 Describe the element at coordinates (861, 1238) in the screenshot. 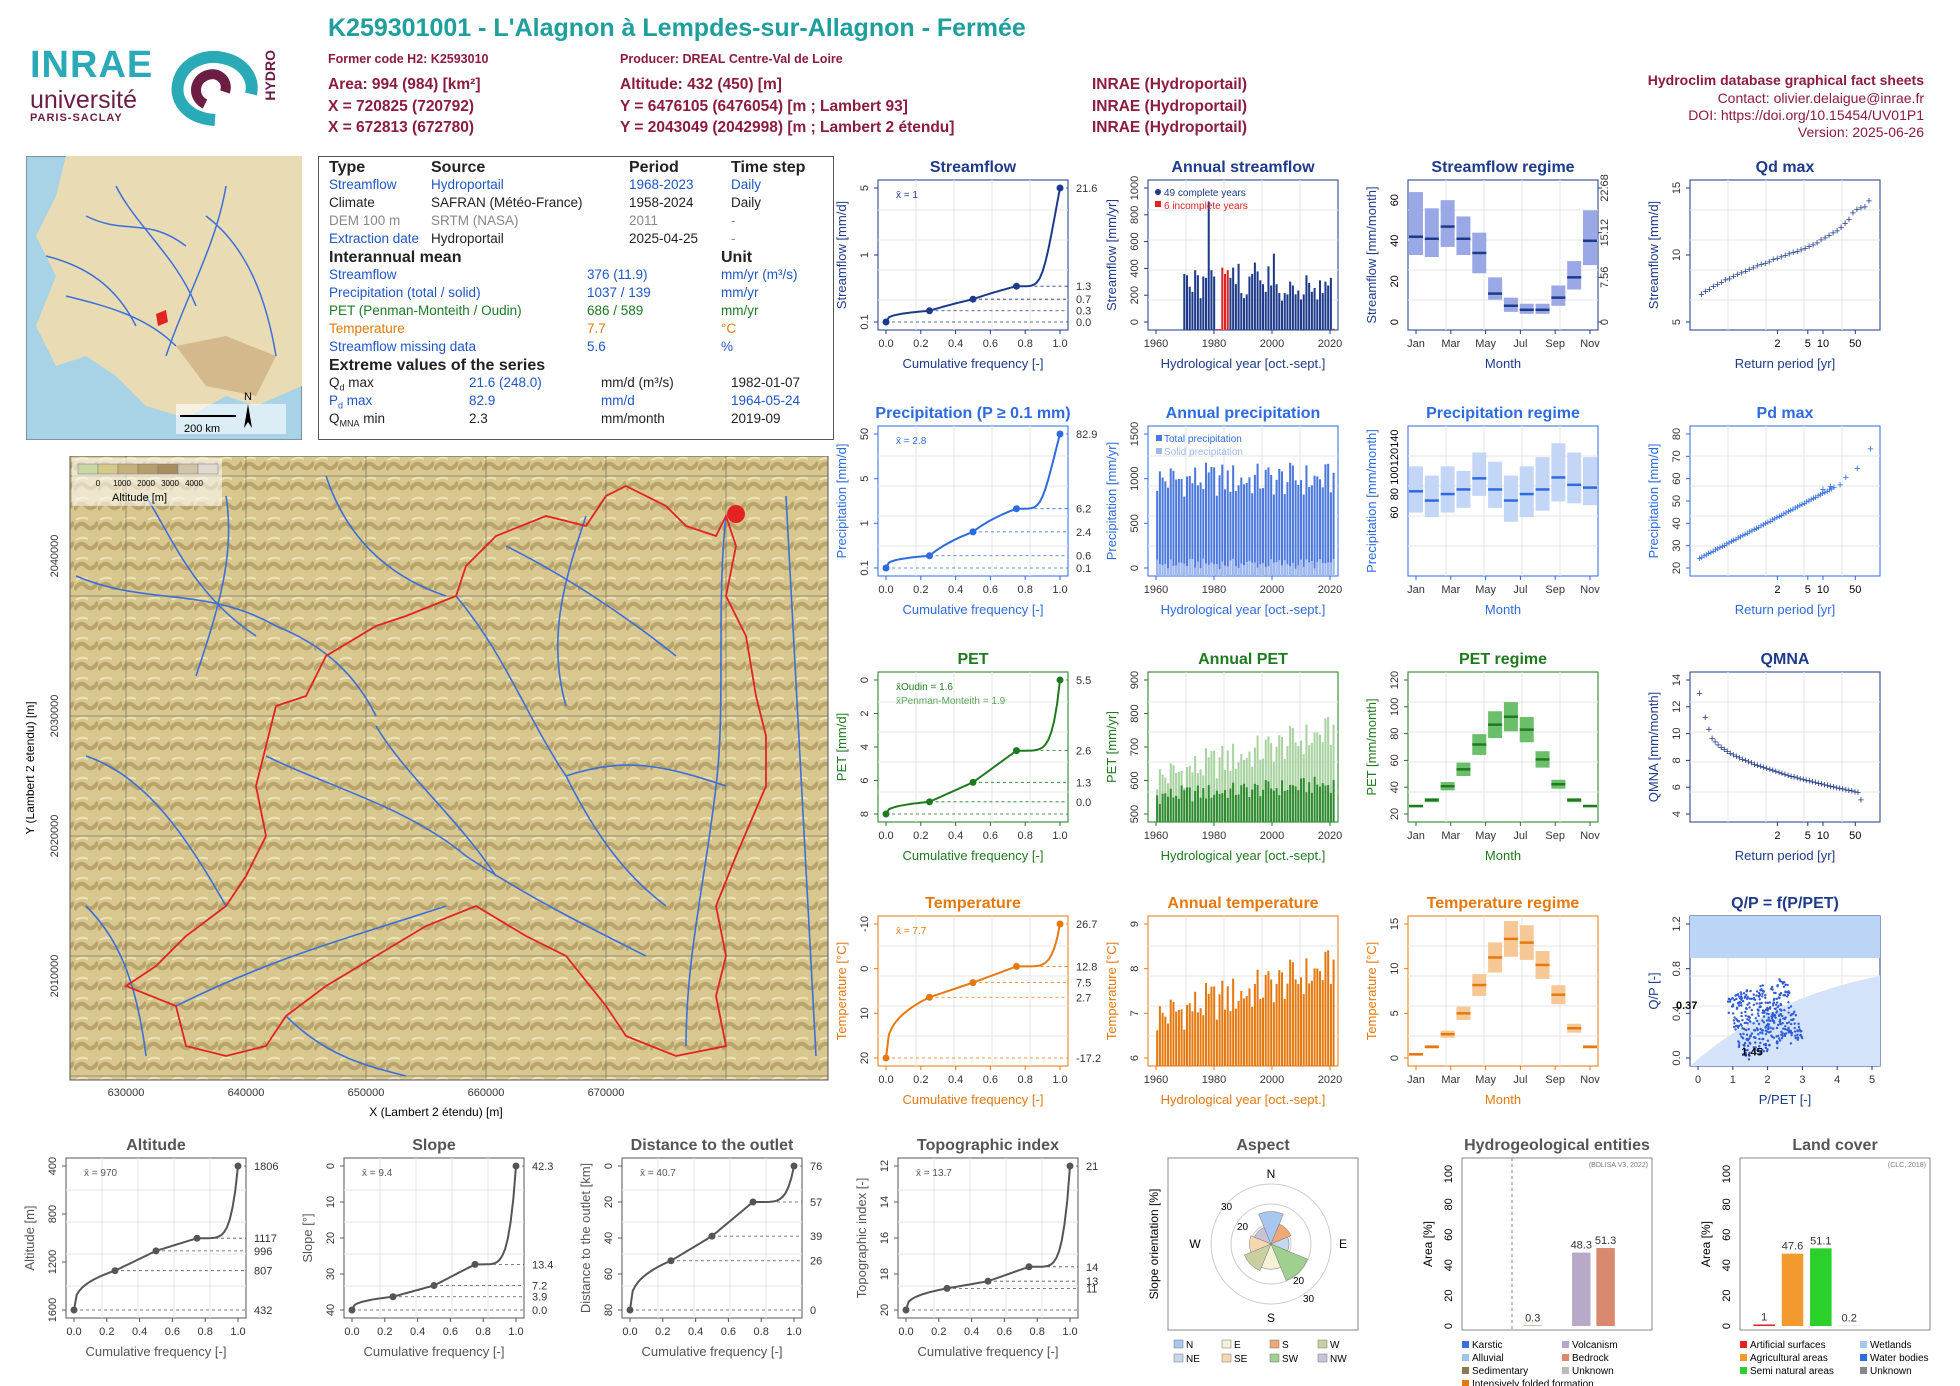

I see `y-axis-label: Topographic index [-]` at that location.